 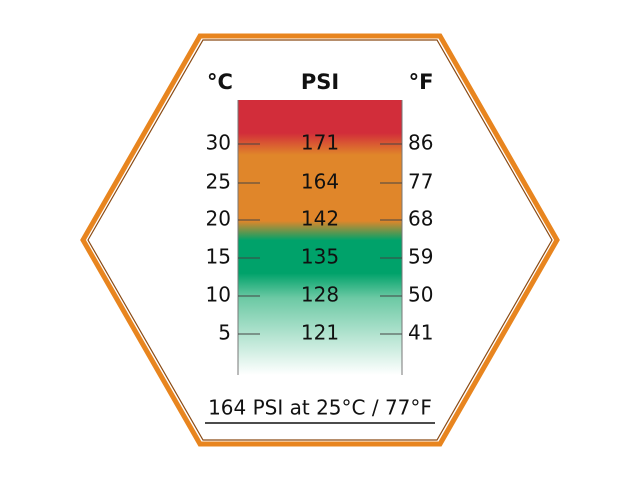 What do you see at coordinates (320, 182) in the screenshot?
I see `psi-value: 164` at bounding box center [320, 182].